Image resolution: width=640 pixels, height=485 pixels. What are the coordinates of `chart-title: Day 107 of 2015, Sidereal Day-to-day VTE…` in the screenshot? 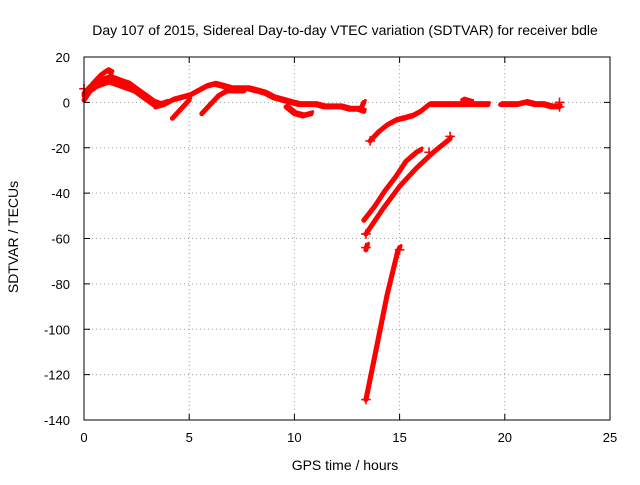 It's located at (345, 30).